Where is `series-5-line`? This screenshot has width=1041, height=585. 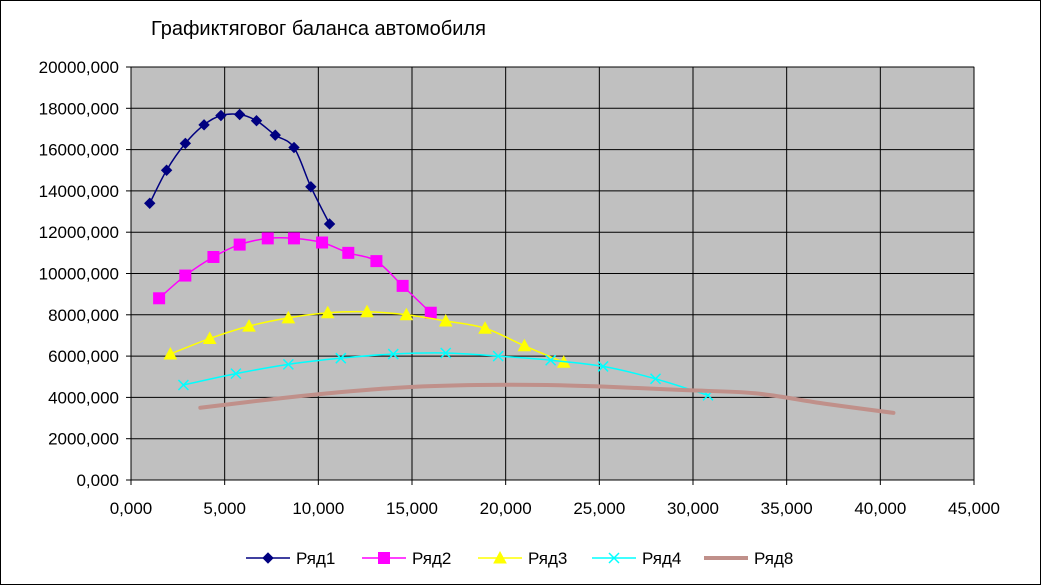 series-5-line is located at coordinates (547, 398).